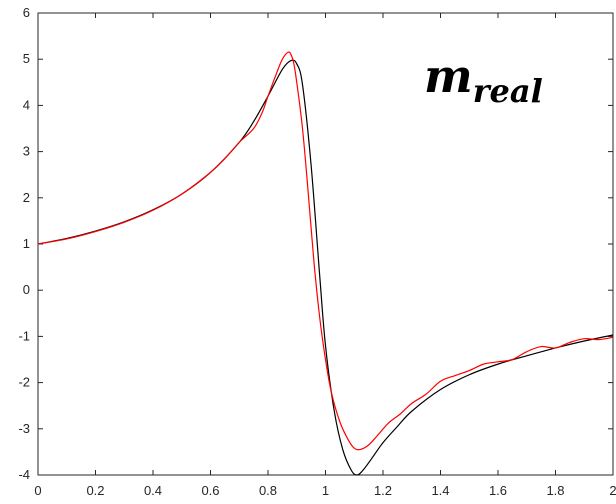  I want to click on y-tick-label: -4, so click(24, 474).